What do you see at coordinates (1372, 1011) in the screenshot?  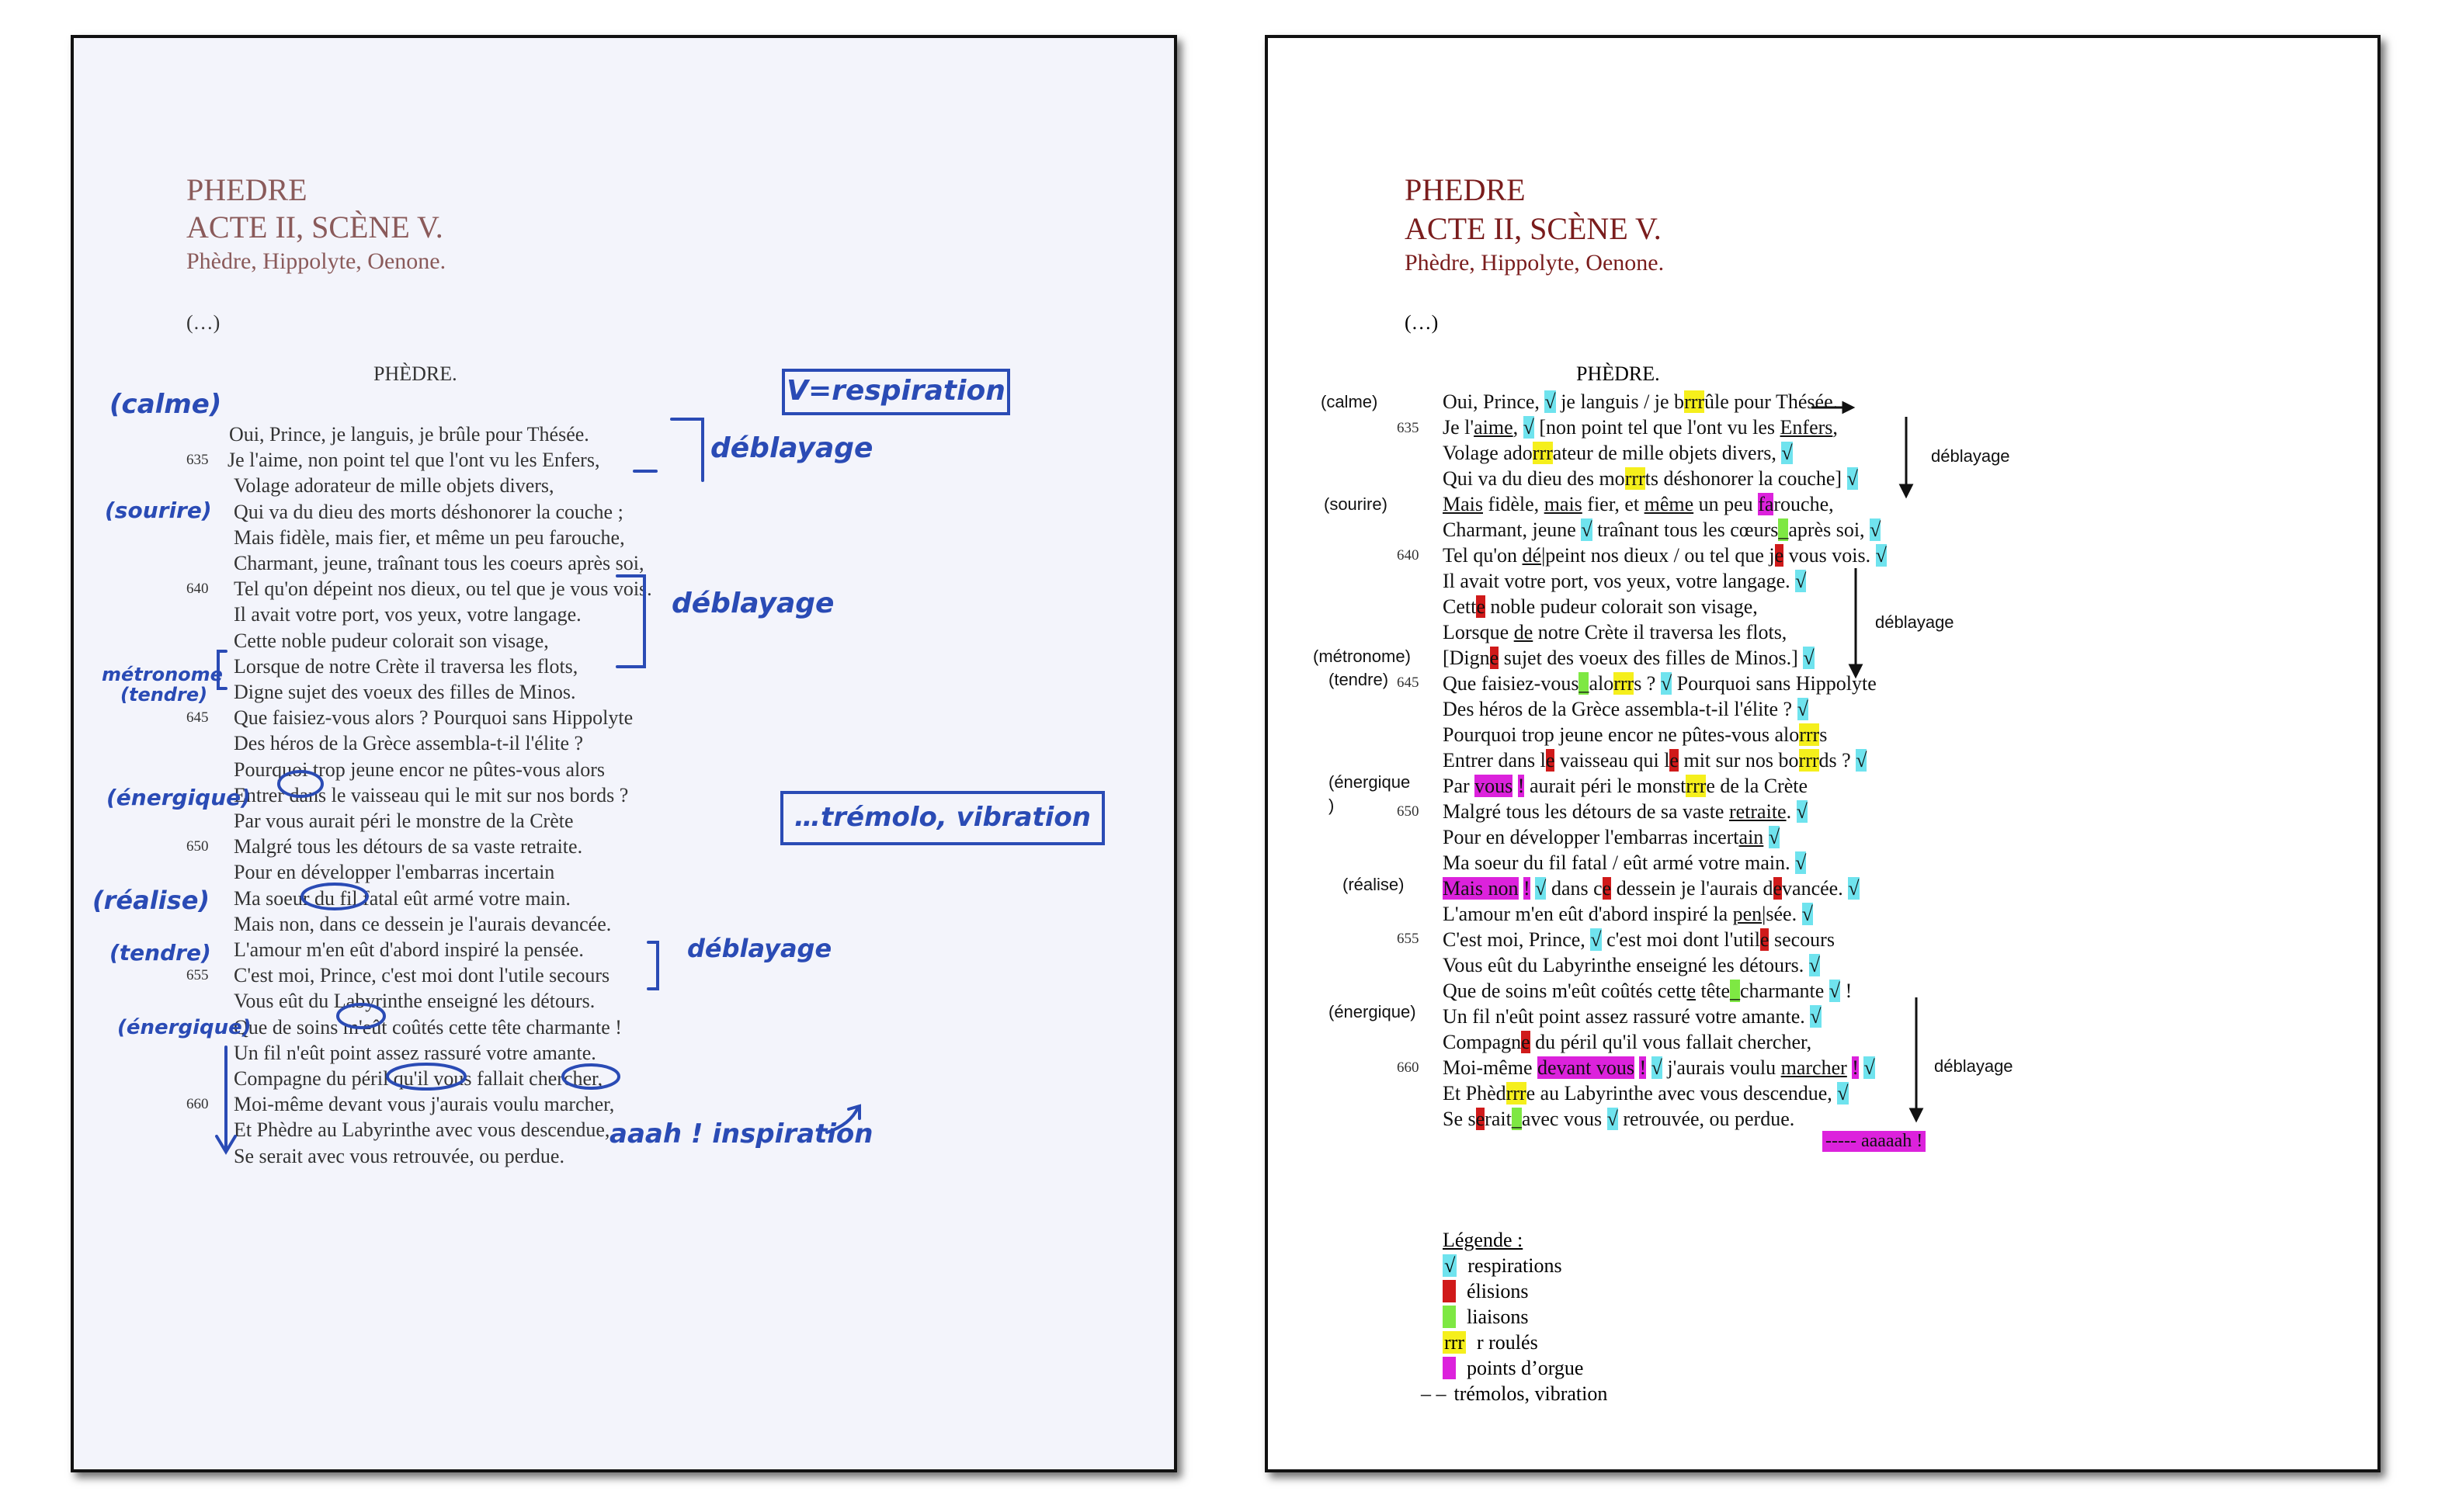 I see `note-energique-2: (énergique)` at bounding box center [1372, 1011].